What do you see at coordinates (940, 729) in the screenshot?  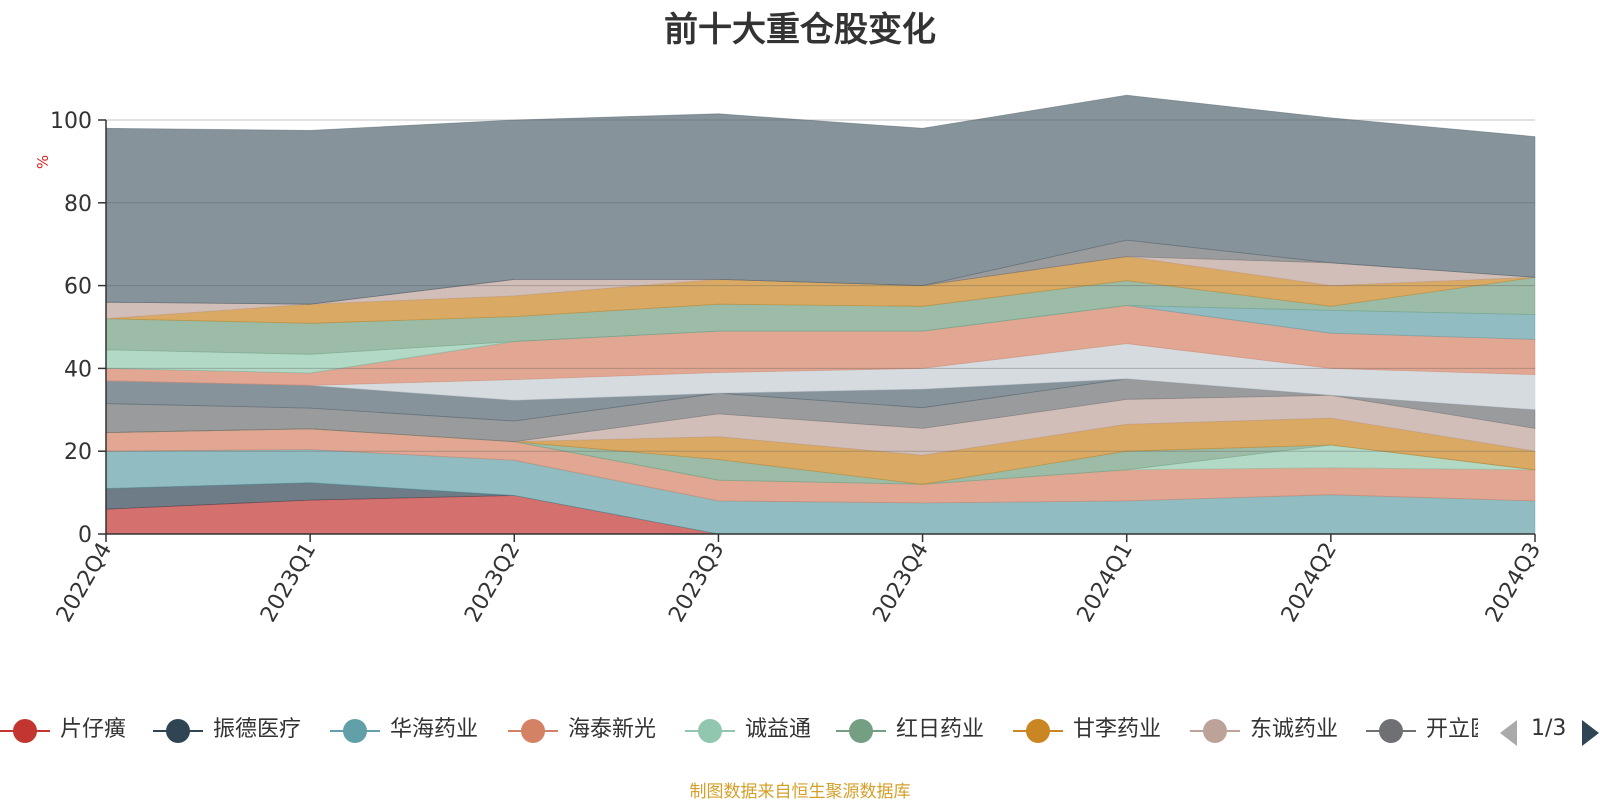 I see `legend-label: 红日药业` at bounding box center [940, 729].